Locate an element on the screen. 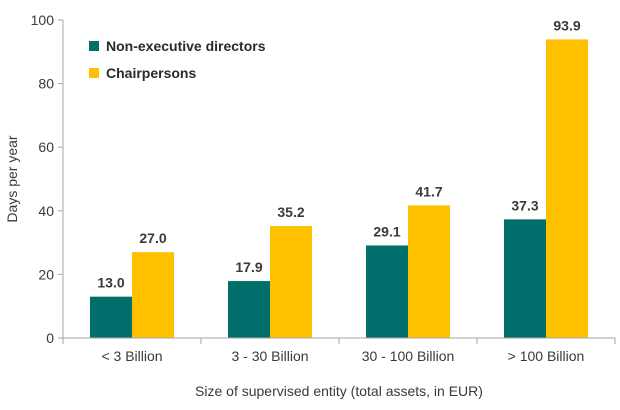  y-tick-label-40: 40 is located at coordinates (46, 211).